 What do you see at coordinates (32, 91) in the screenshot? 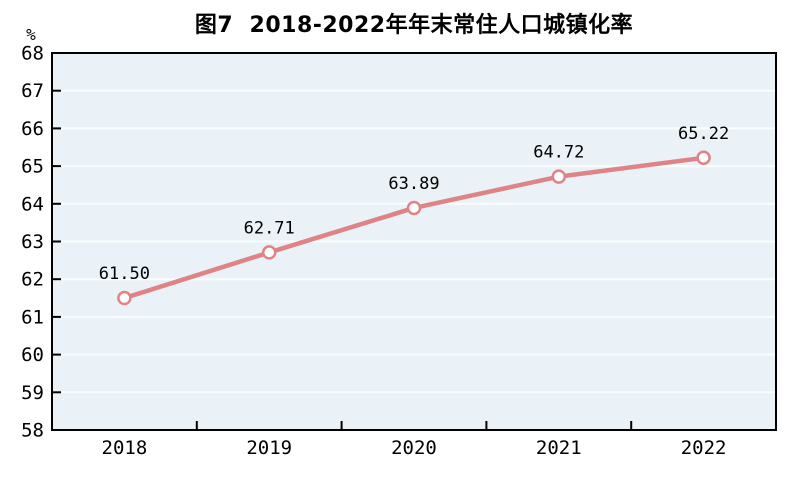
I see `y-axis-tick-label: 67` at bounding box center [32, 91].